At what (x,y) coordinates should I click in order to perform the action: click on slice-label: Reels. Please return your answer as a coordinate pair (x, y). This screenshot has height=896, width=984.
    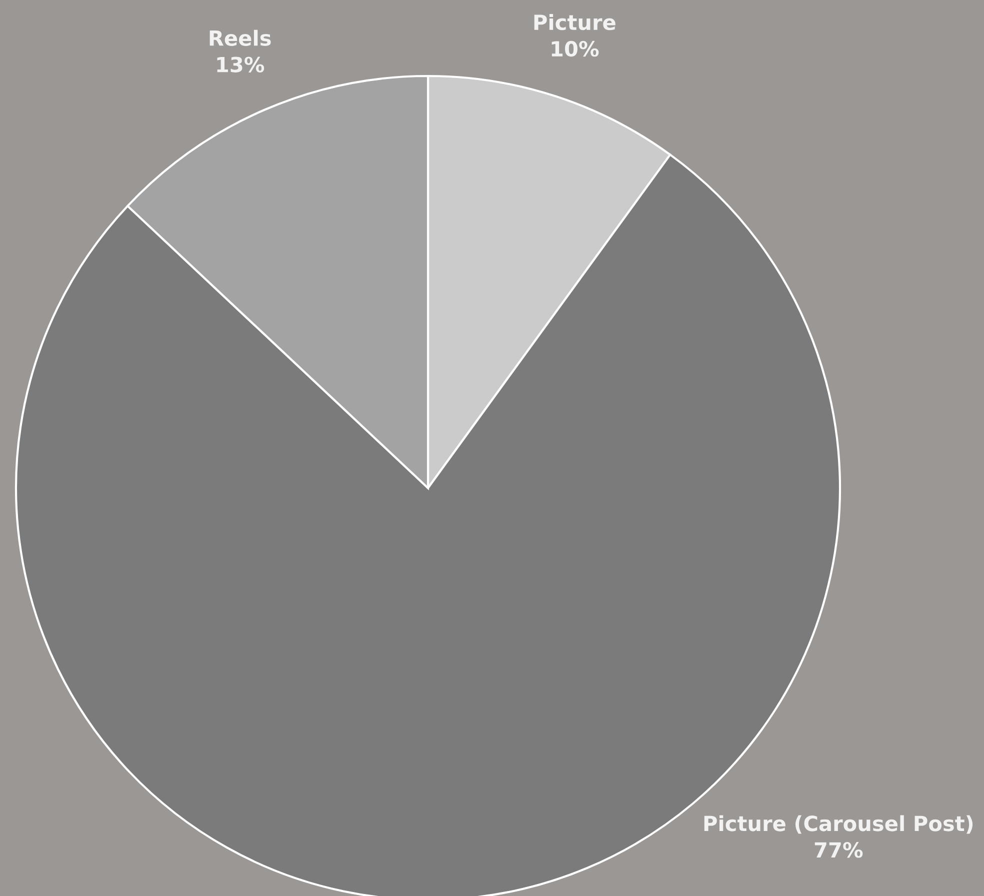
    Looking at the image, I should click on (240, 38).